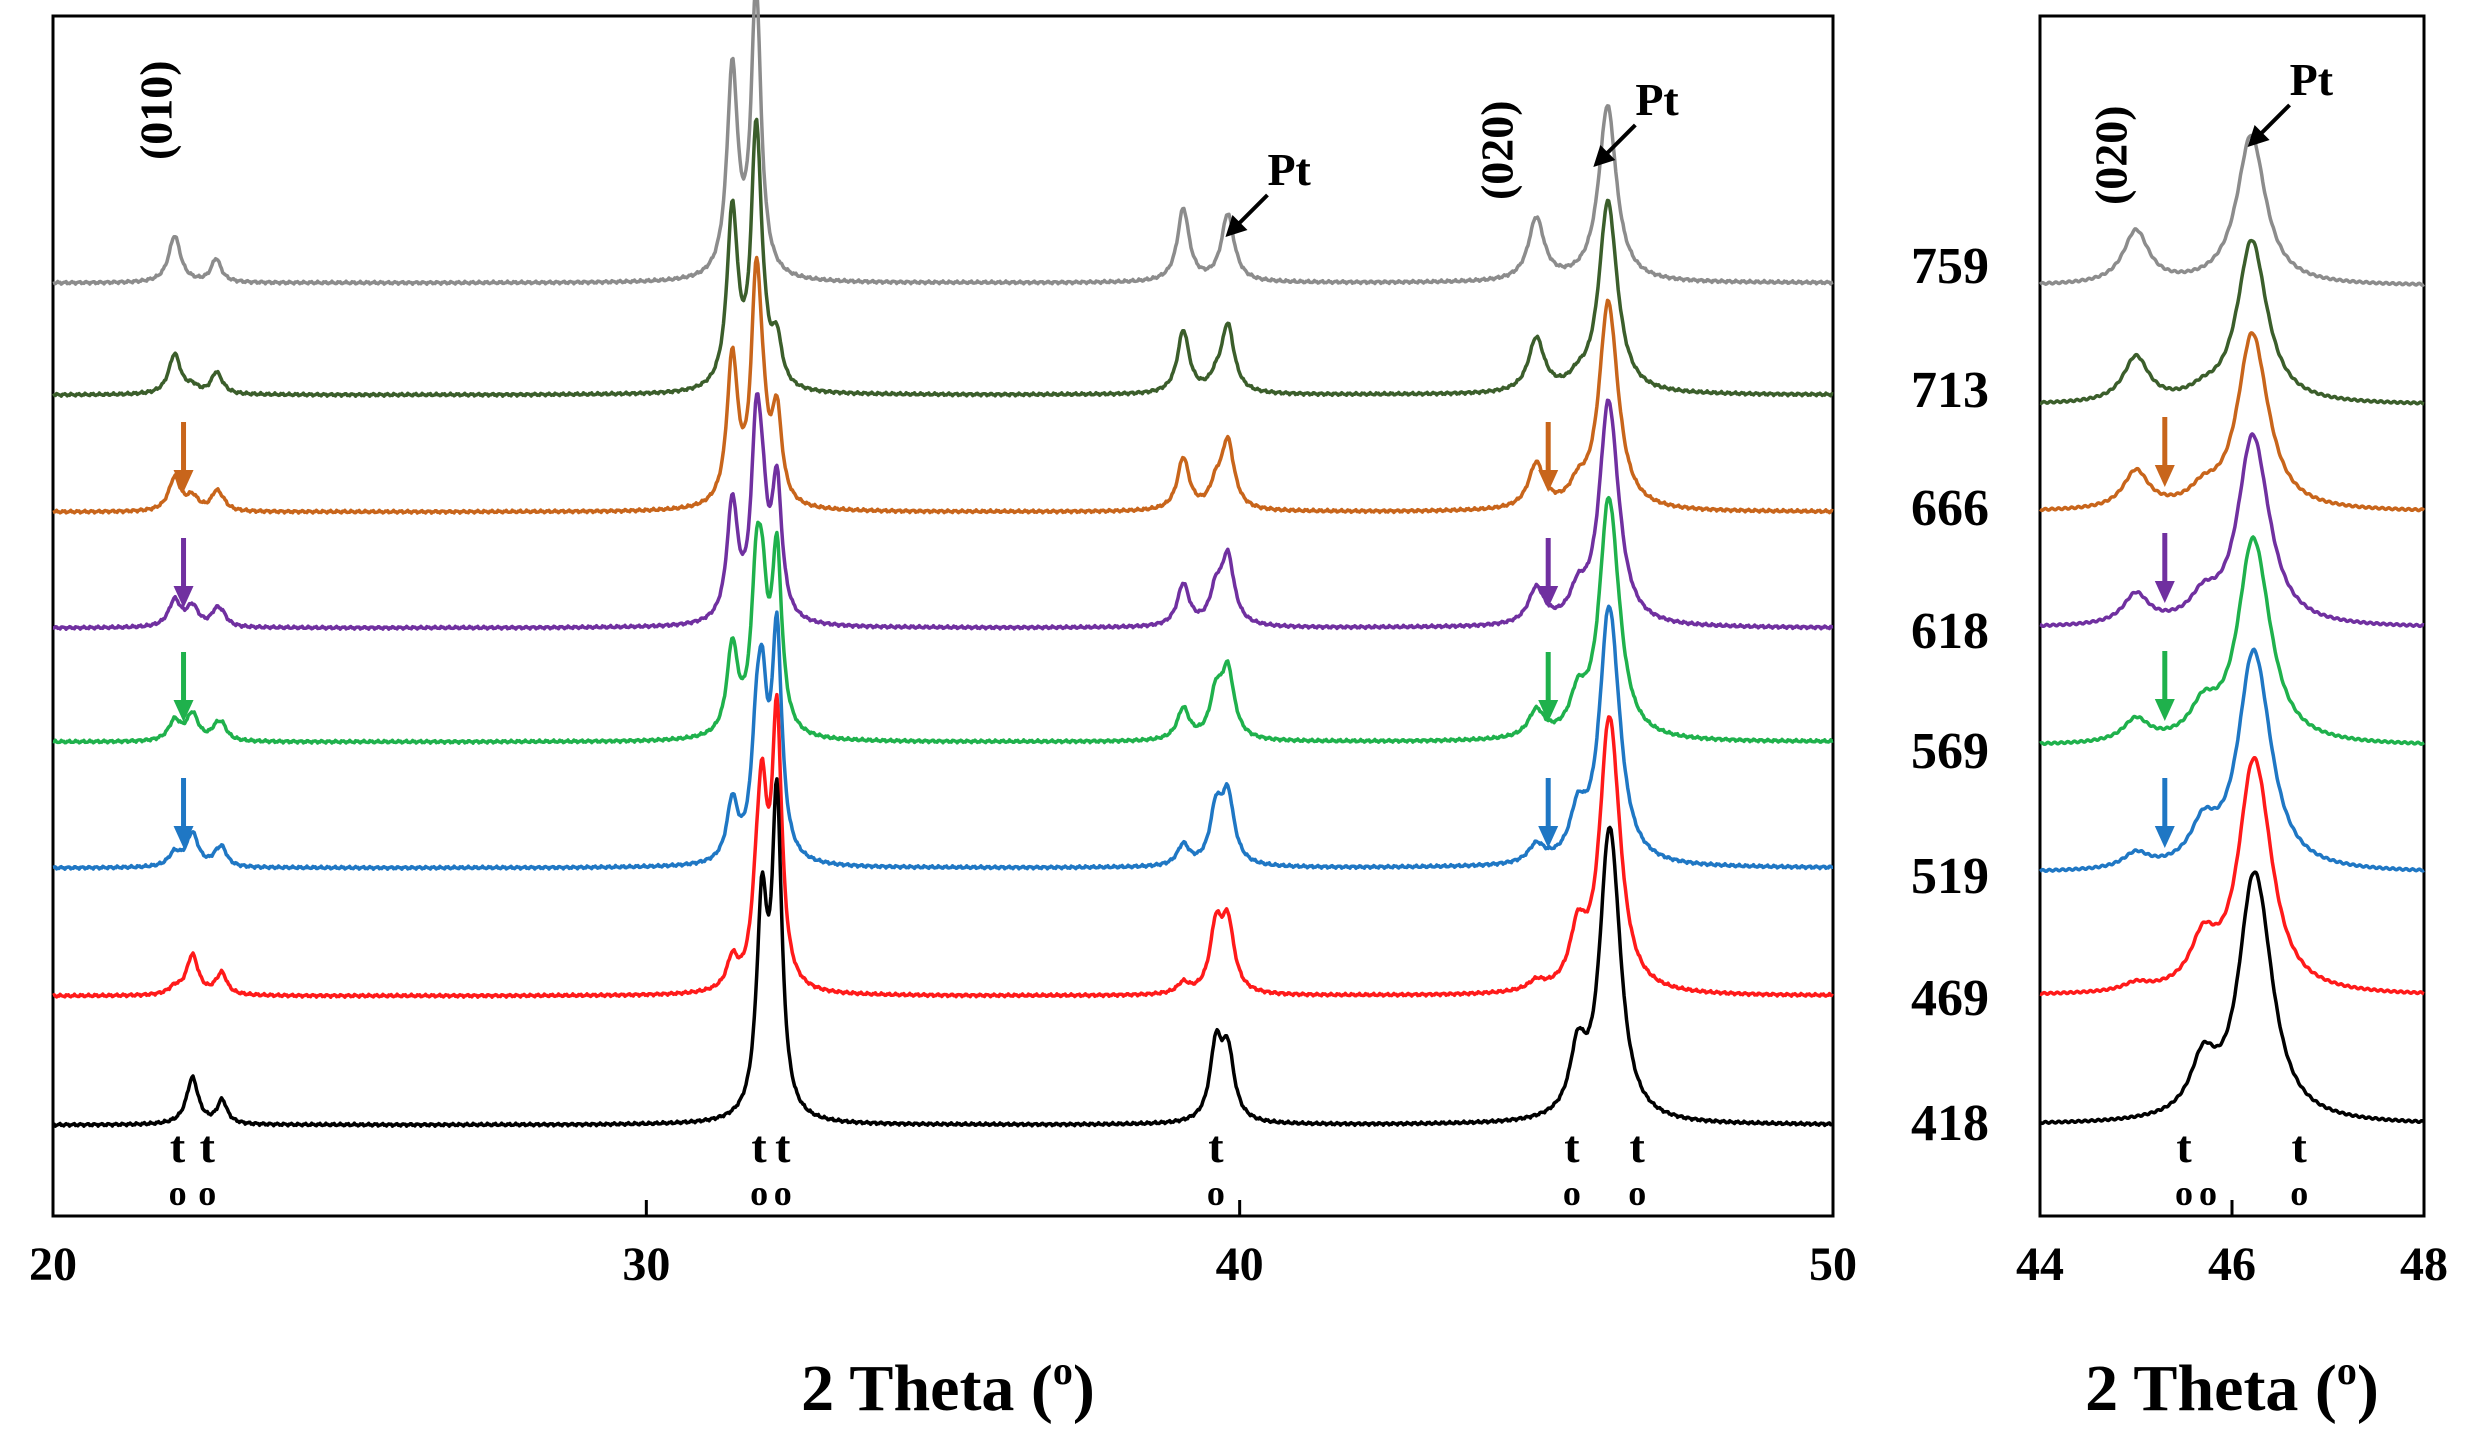 The height and width of the screenshot is (1446, 2471). What do you see at coordinates (1950, 631) in the screenshot?
I see `series-label-618: 618` at bounding box center [1950, 631].